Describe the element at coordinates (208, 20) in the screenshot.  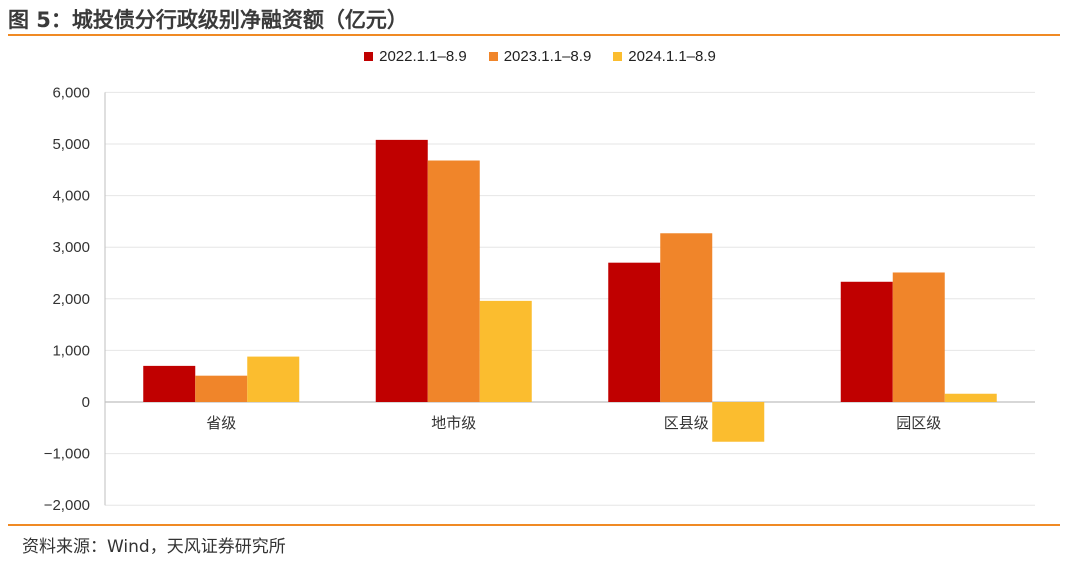
I see `figure-title: 图 5：城投债分行政级别净融资额（亿元）` at that location.